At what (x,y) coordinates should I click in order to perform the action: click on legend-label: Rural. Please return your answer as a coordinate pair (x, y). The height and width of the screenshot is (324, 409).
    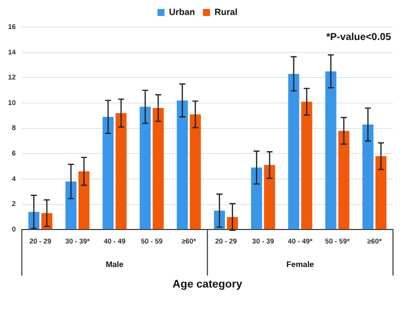
    Looking at the image, I should click on (226, 11).